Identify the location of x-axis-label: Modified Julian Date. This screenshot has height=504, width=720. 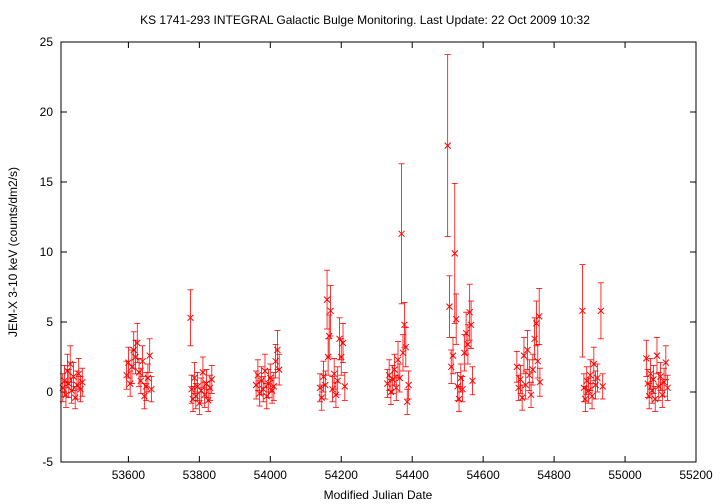
(378, 495).